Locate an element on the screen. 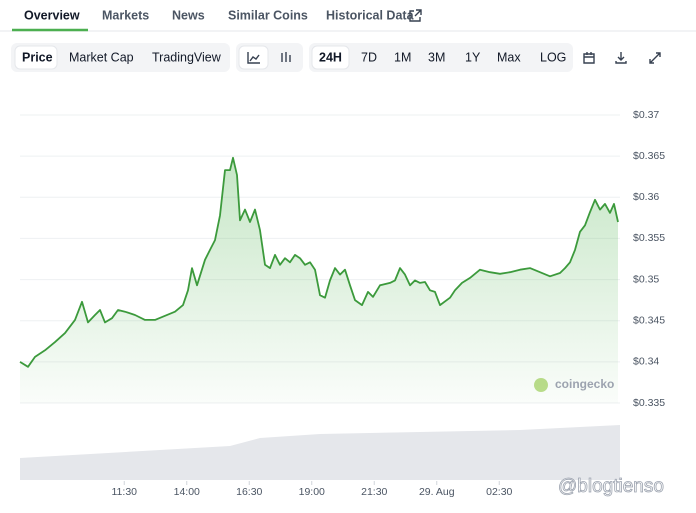 The image size is (696, 513). view-group is located at coordinates (120, 57).